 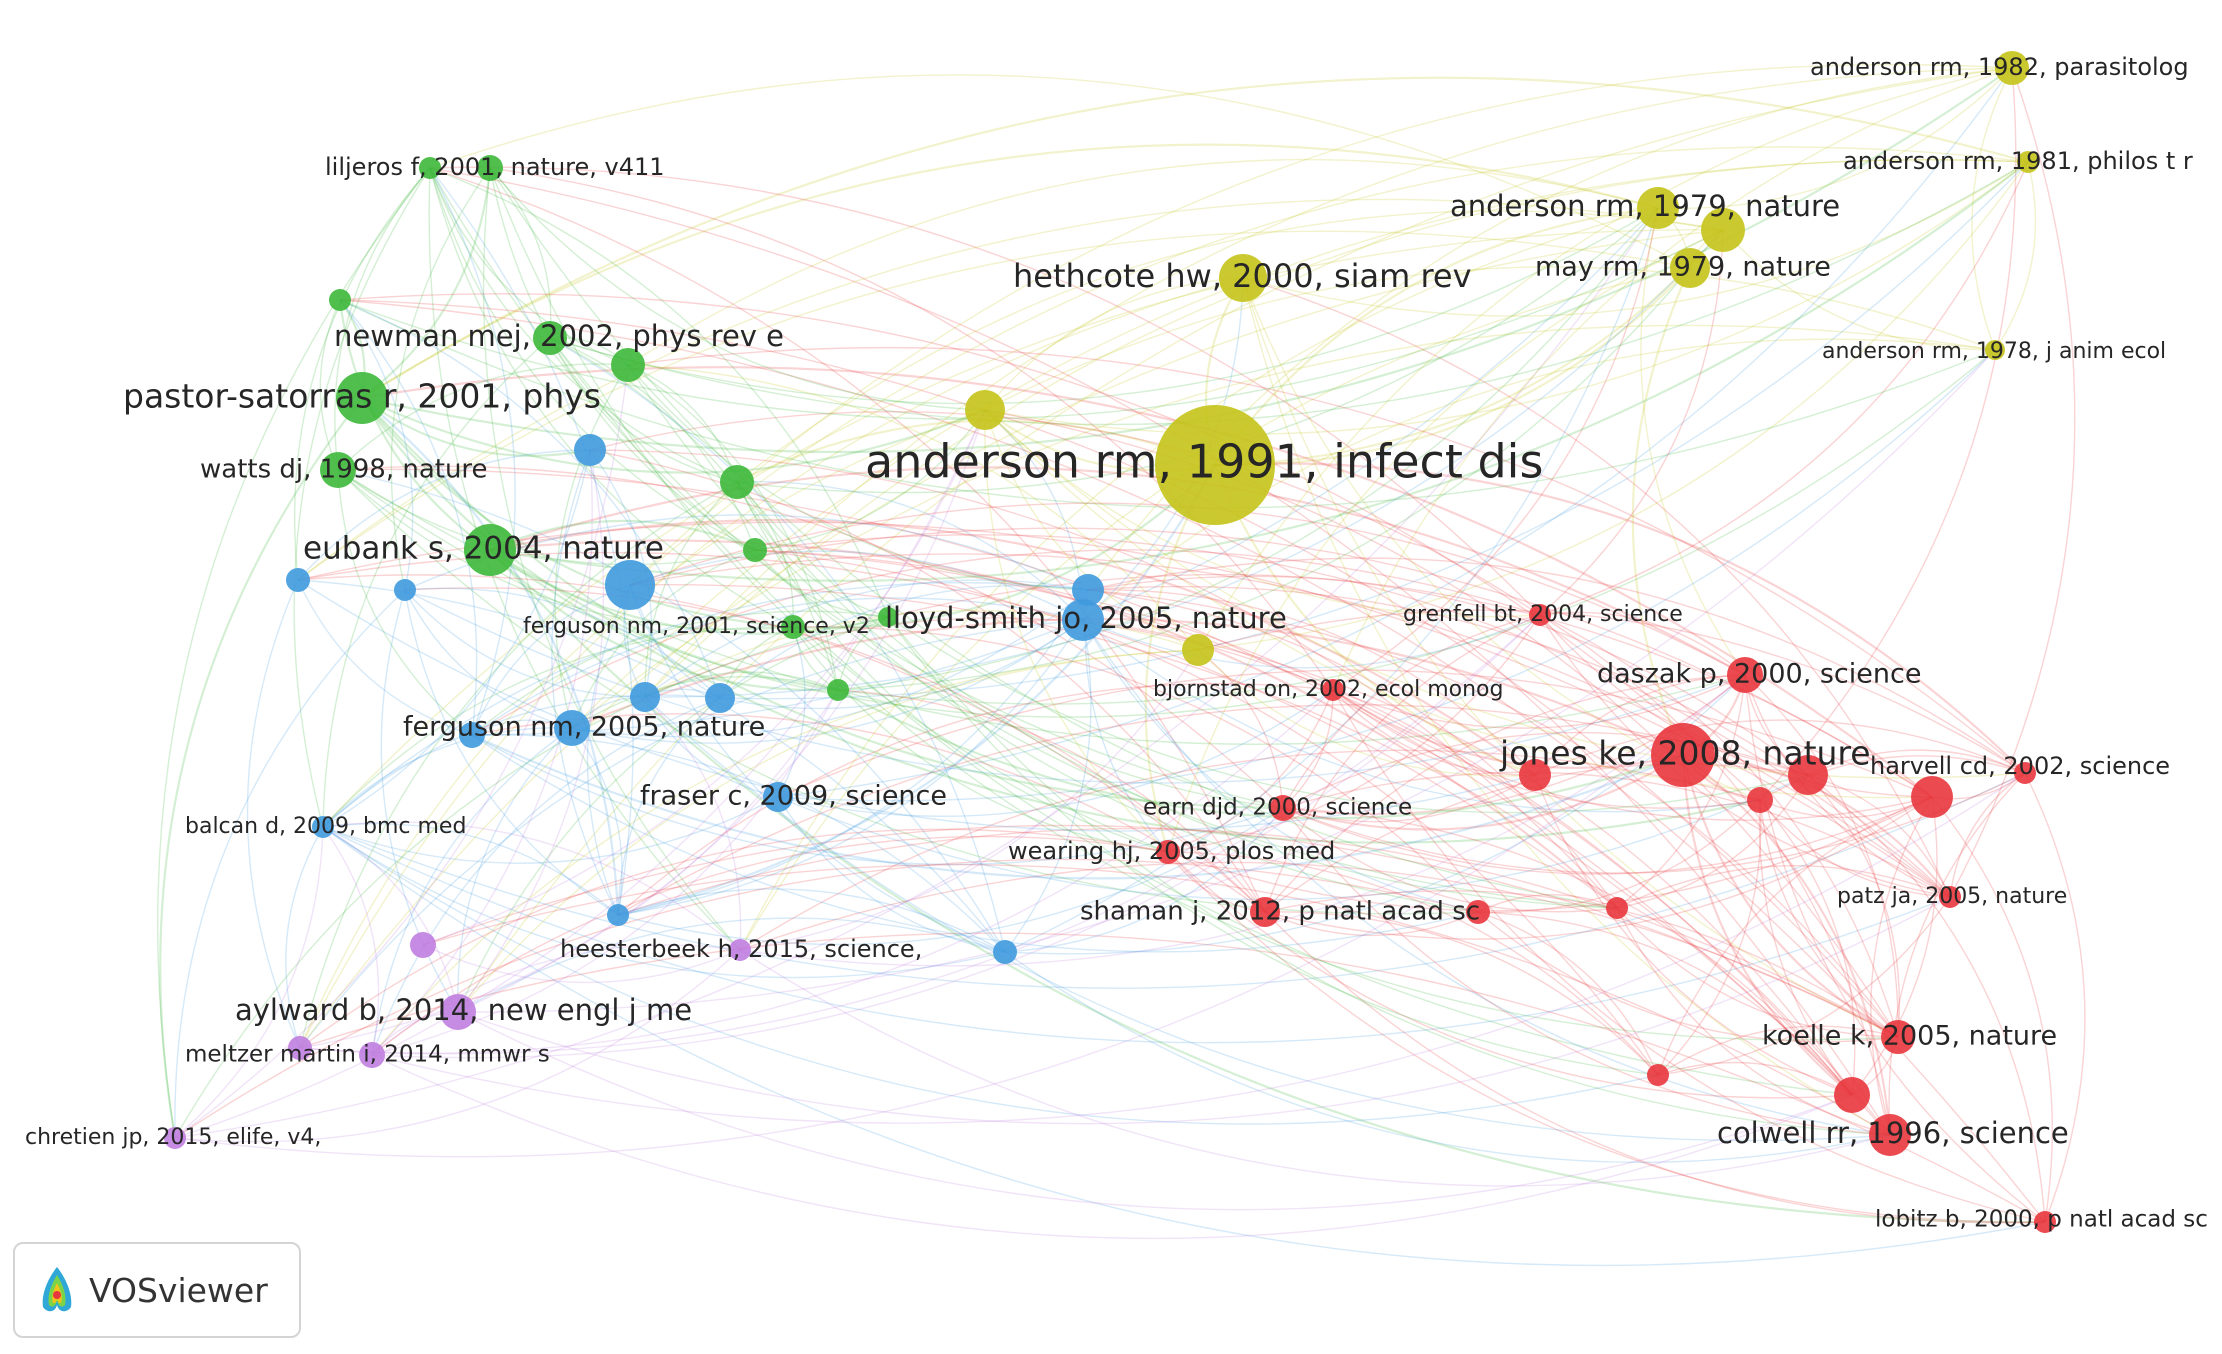 I want to click on node-wearing2005, so click(x=1168, y=852).